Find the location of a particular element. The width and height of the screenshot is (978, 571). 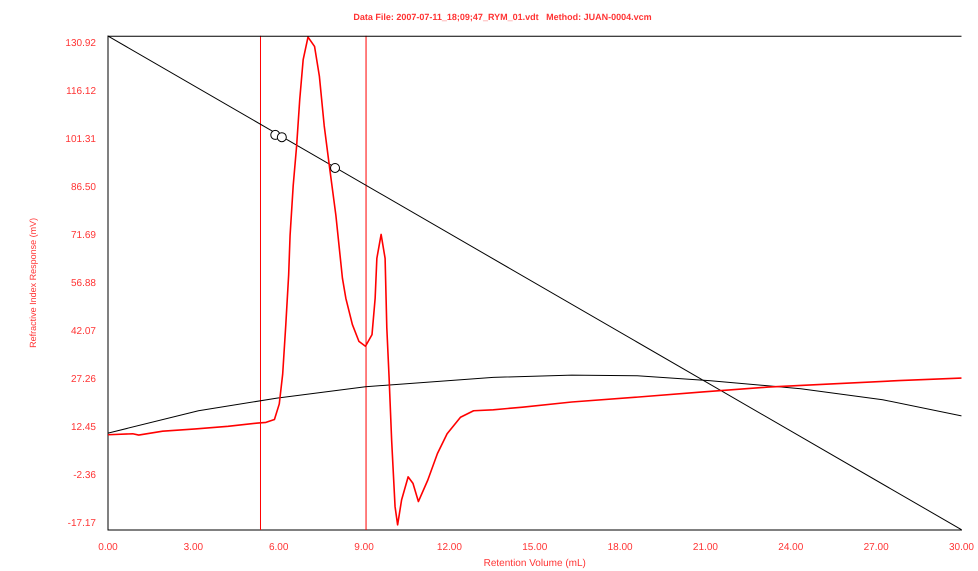

y-tick-label: -2.36 is located at coordinates (84, 476).